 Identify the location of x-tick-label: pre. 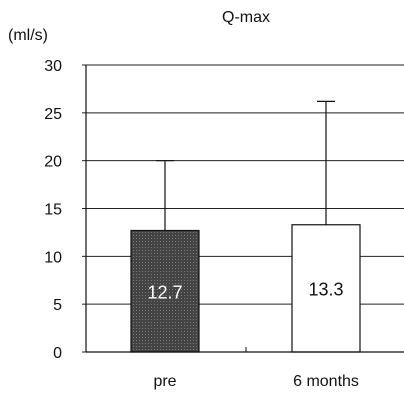
(164, 381).